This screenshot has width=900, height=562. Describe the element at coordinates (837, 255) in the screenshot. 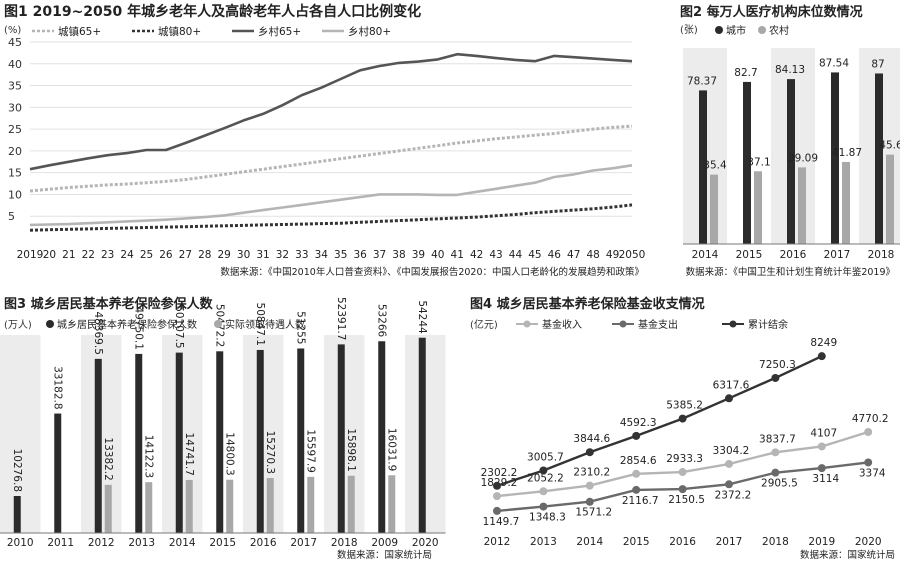

I see `fig2-x-tick-label: 2017` at that location.